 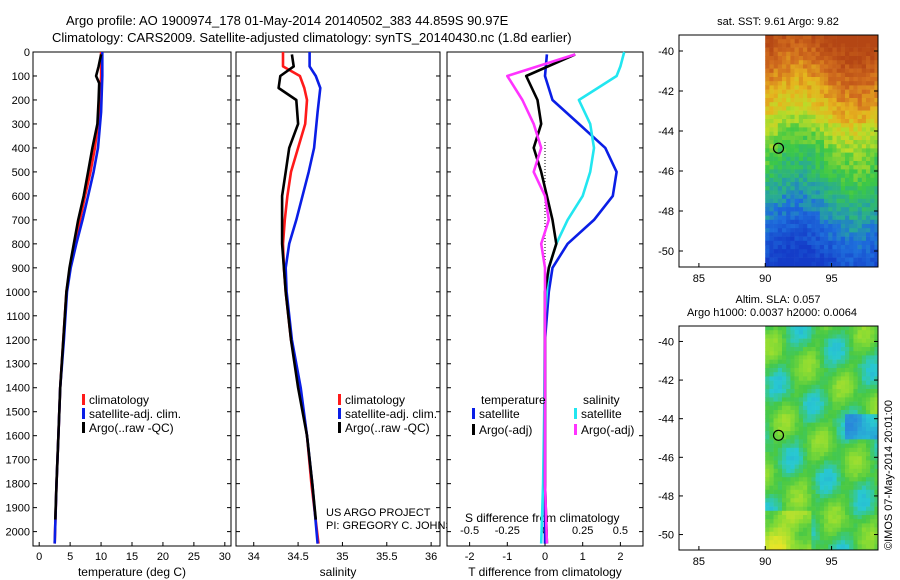 I want to click on depth-tick-label: 1000, so click(x=18, y=293).